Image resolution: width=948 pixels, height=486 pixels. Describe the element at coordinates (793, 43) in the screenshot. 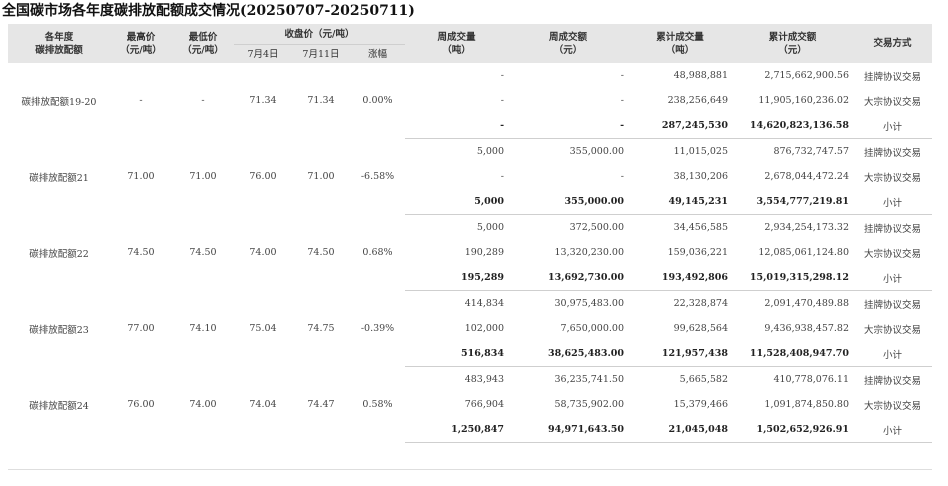

I see `col-cum-amount-header: 累计成交额 （元）` at that location.